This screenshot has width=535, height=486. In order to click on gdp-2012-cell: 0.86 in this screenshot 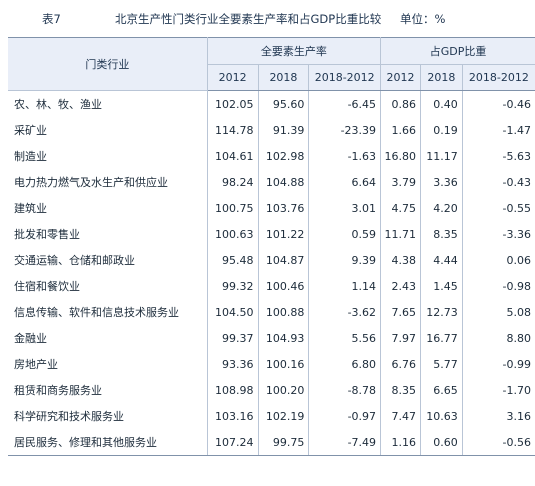, I will do `click(400, 103)`.